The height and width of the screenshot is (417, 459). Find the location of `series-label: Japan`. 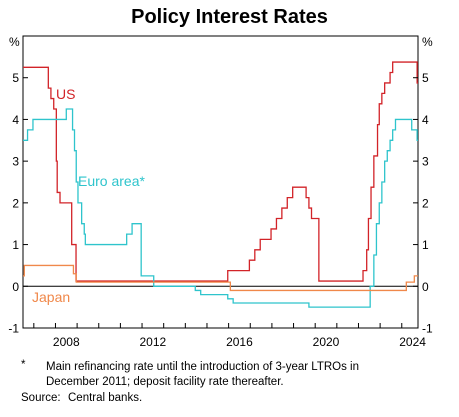

series-label: Japan is located at coordinates (51, 297).